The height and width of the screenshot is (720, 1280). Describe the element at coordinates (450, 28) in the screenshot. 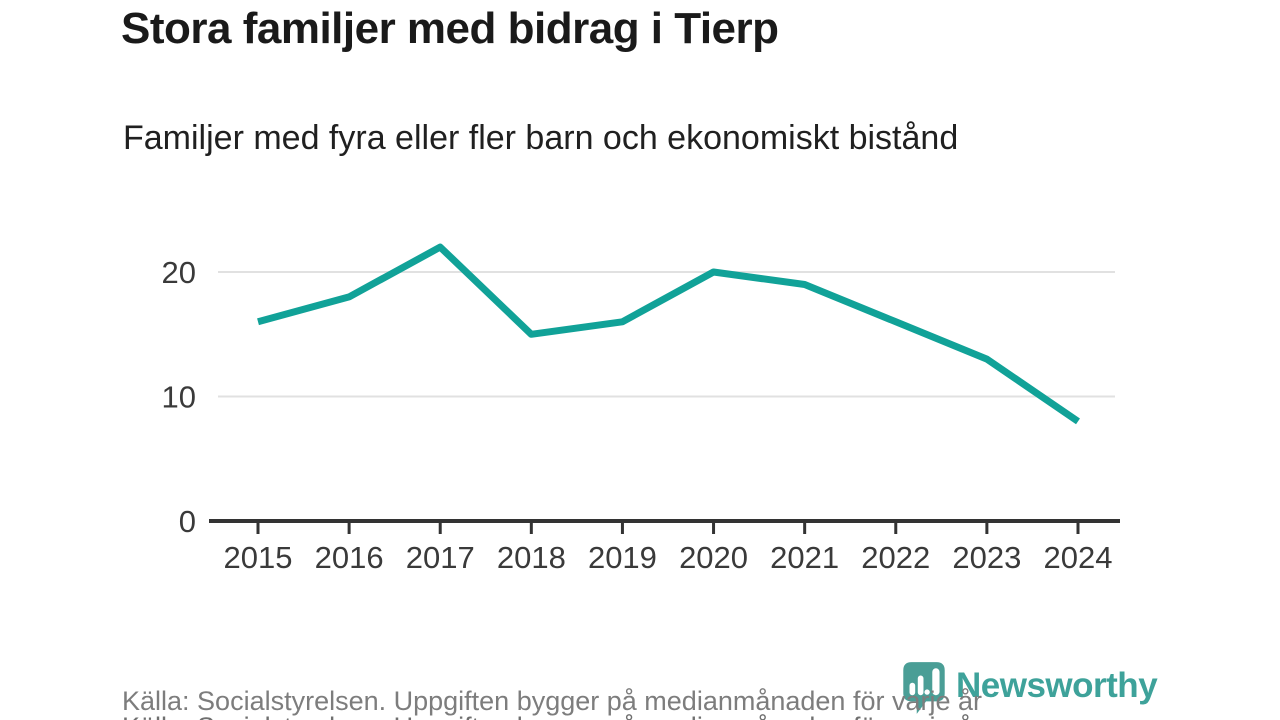

I see `page-title: Stora familjer med bidrag i Tierp` at that location.